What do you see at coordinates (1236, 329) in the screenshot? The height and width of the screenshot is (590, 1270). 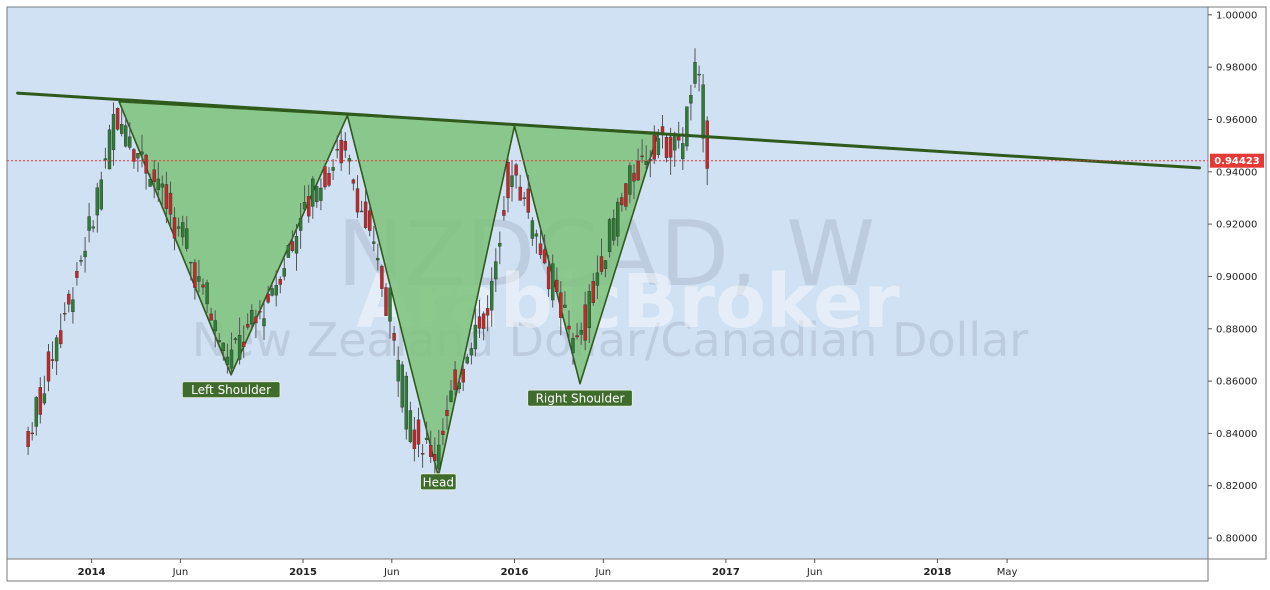 I see `y-tick-label: 0.88000` at bounding box center [1236, 329].